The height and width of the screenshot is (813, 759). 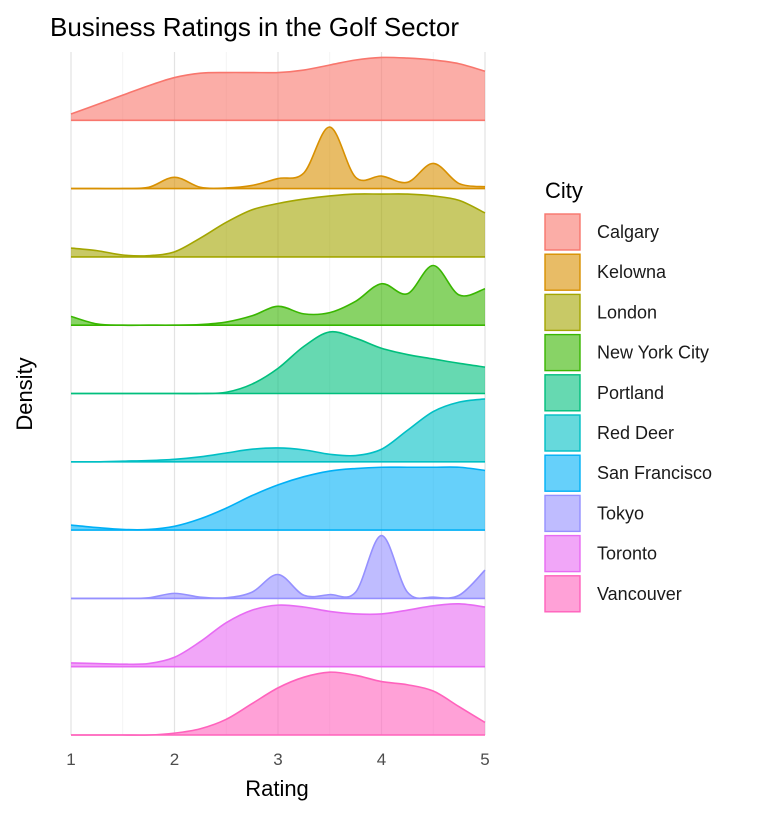 I want to click on x-tick-label: 2, so click(x=174, y=759).